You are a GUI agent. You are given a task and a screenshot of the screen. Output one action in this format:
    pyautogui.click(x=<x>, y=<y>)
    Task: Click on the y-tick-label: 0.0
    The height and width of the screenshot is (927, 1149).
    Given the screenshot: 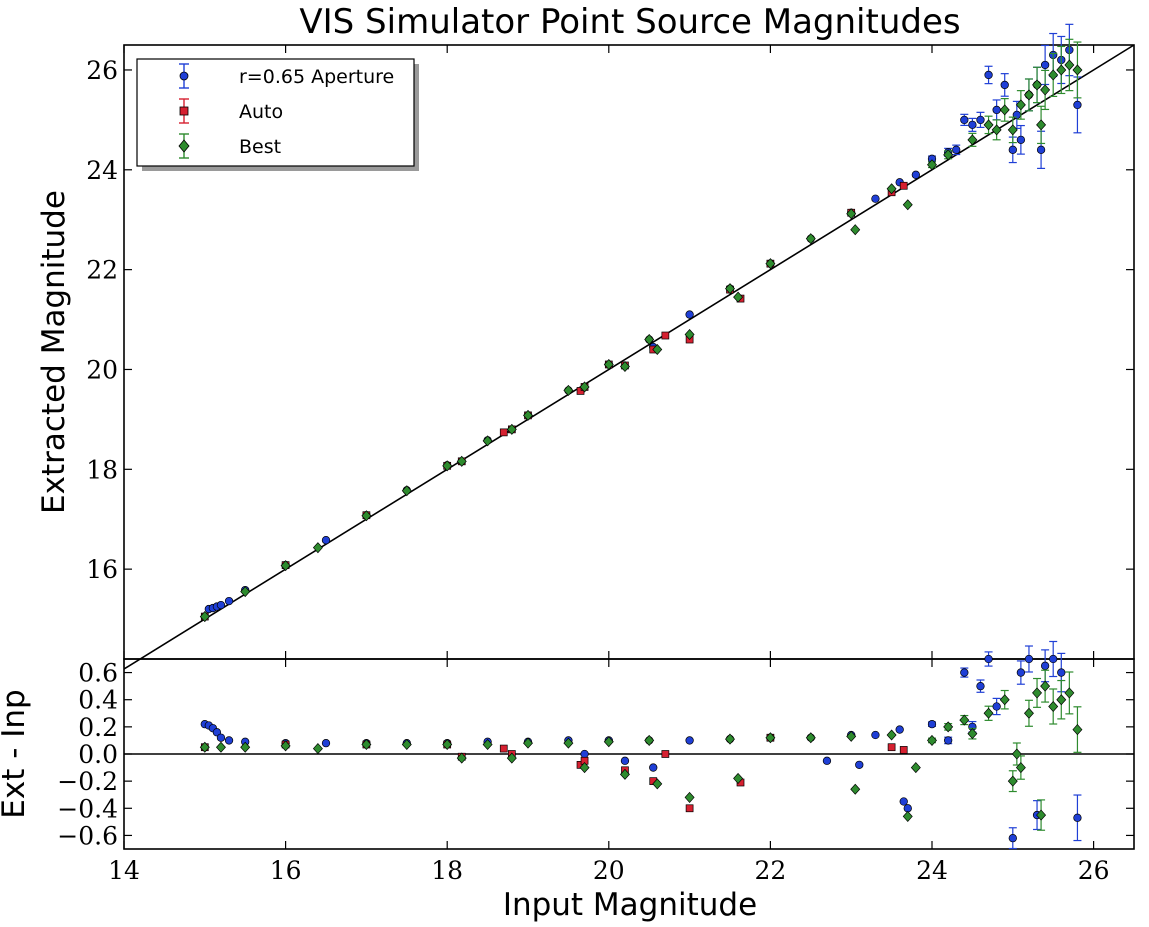 What is the action you would take?
    pyautogui.click(x=98, y=754)
    